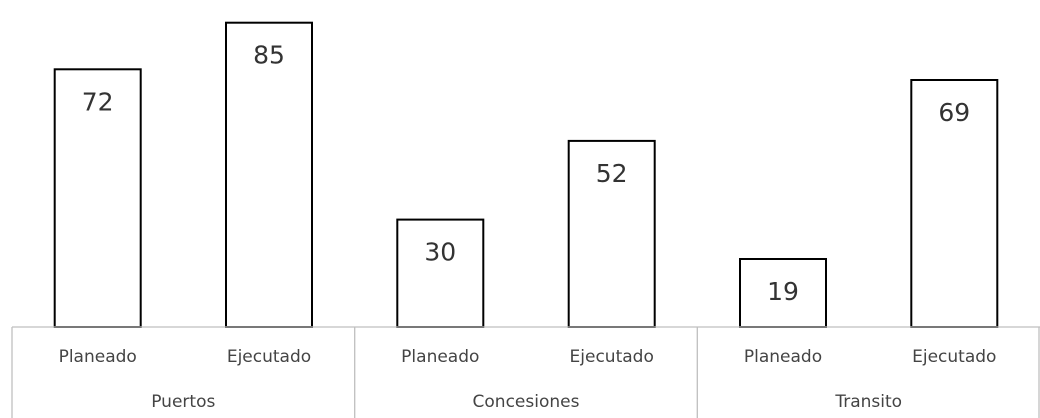  What do you see at coordinates (183, 402) in the screenshot?
I see `group-label: Puertos` at bounding box center [183, 402].